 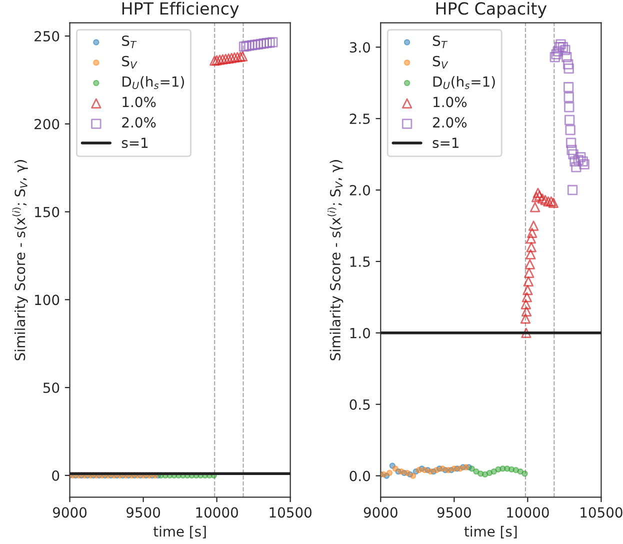 I want to click on y-tick-label: 2.5, so click(x=360, y=119).